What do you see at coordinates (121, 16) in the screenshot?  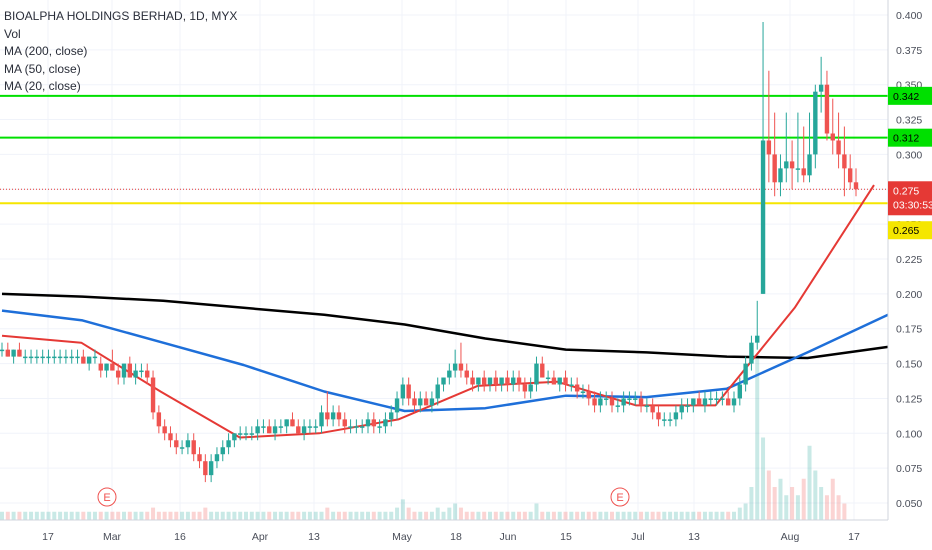 I see `symbol-title: BIOALPHA HOLDINGS BERHAD, 1D, MYX` at bounding box center [121, 16].